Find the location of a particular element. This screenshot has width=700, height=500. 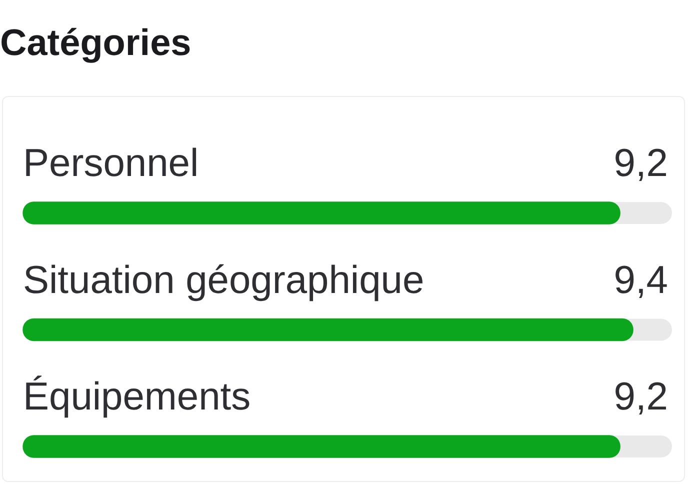

y-tick-label: Situation géographique is located at coordinates (223, 280).